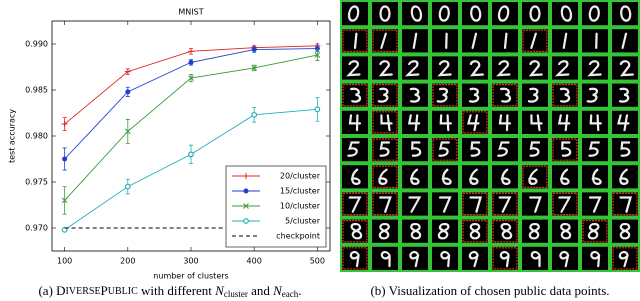 The width and height of the screenshot is (640, 301). Describe the element at coordinates (123, 291) in the screenshot. I see `caption-text: UBLIC` at that location.